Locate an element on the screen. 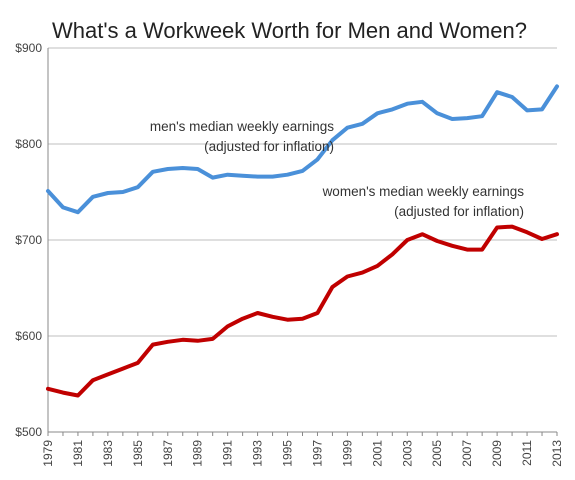 The height and width of the screenshot is (480, 575). x-tick-label: 1999 is located at coordinates (347, 453).